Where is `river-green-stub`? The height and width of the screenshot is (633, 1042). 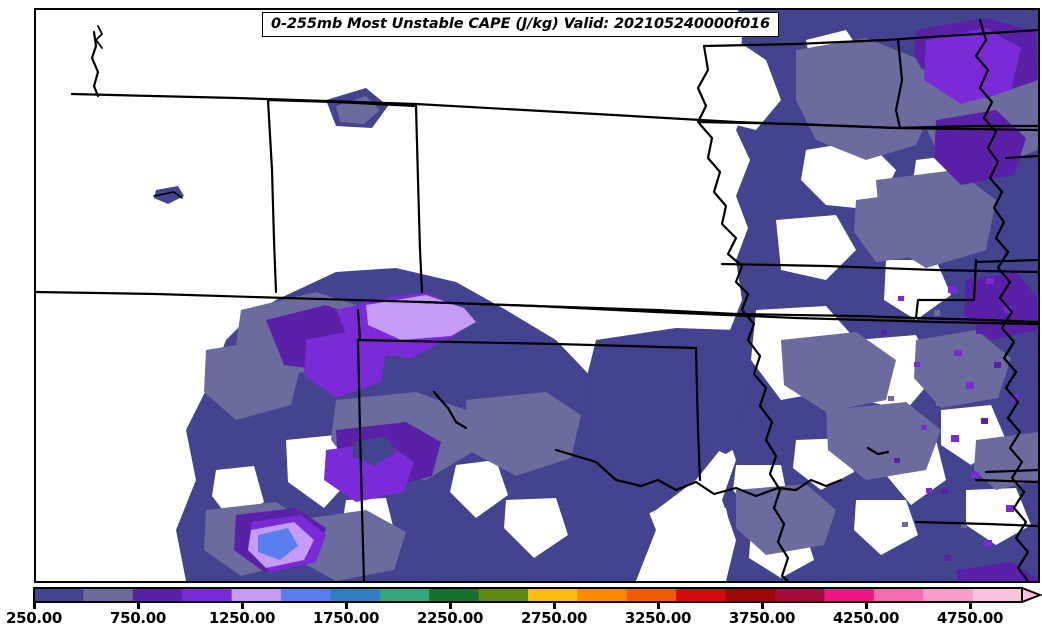
river-green-stub is located at coordinates (99, 37).